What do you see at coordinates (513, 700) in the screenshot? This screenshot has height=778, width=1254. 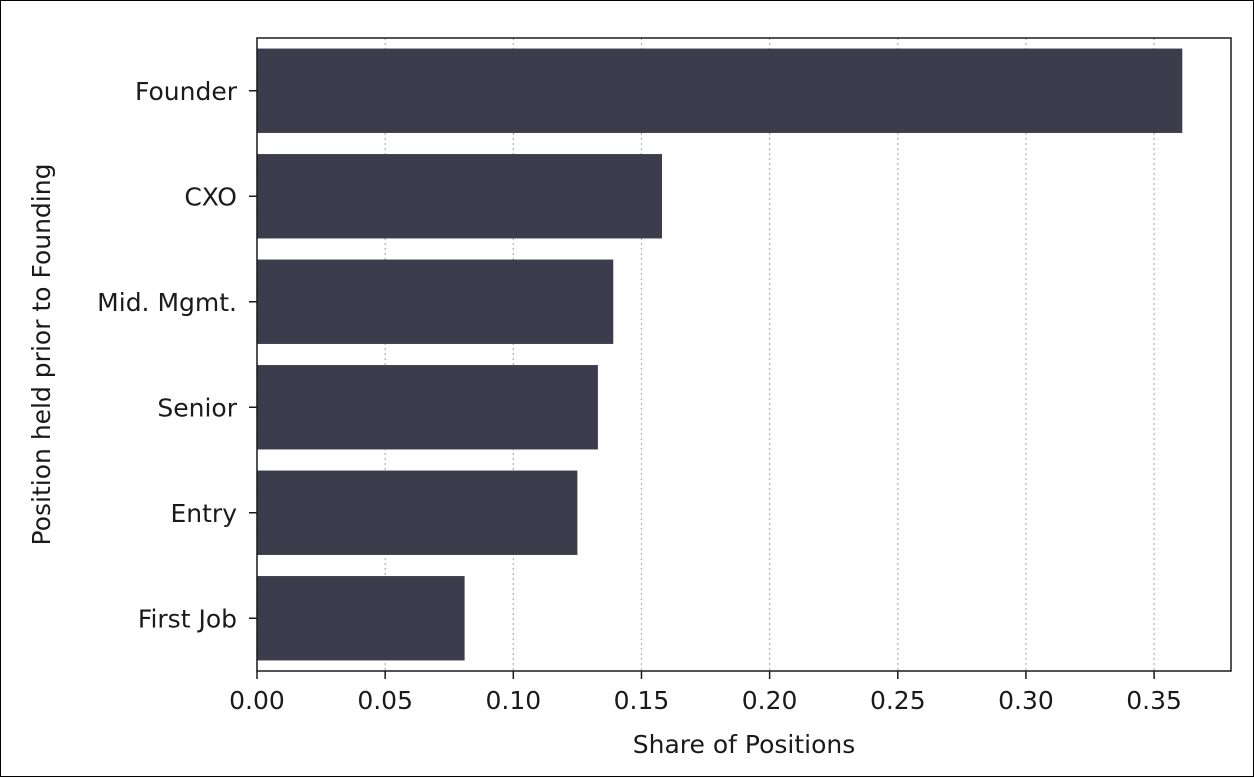 I see `x-tick-label: 0.10` at bounding box center [513, 700].